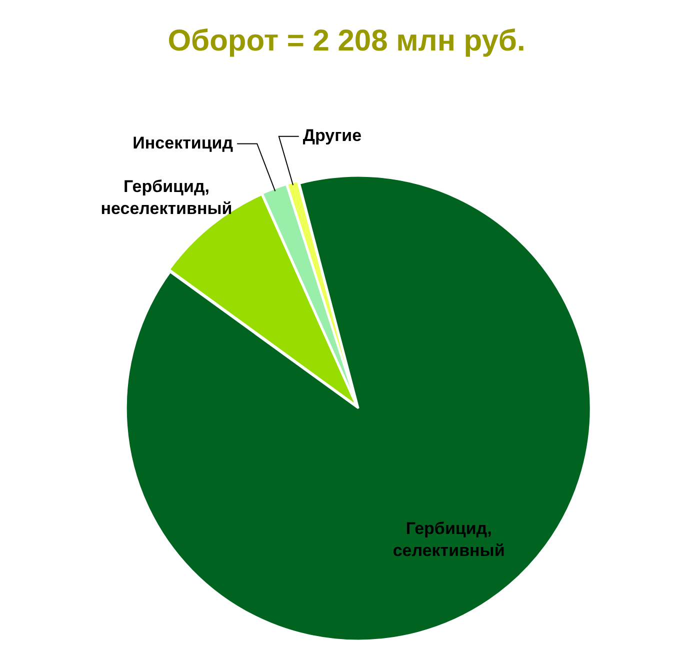  What do you see at coordinates (332, 136) in the screenshot?
I see `slice-label: Другие` at bounding box center [332, 136].